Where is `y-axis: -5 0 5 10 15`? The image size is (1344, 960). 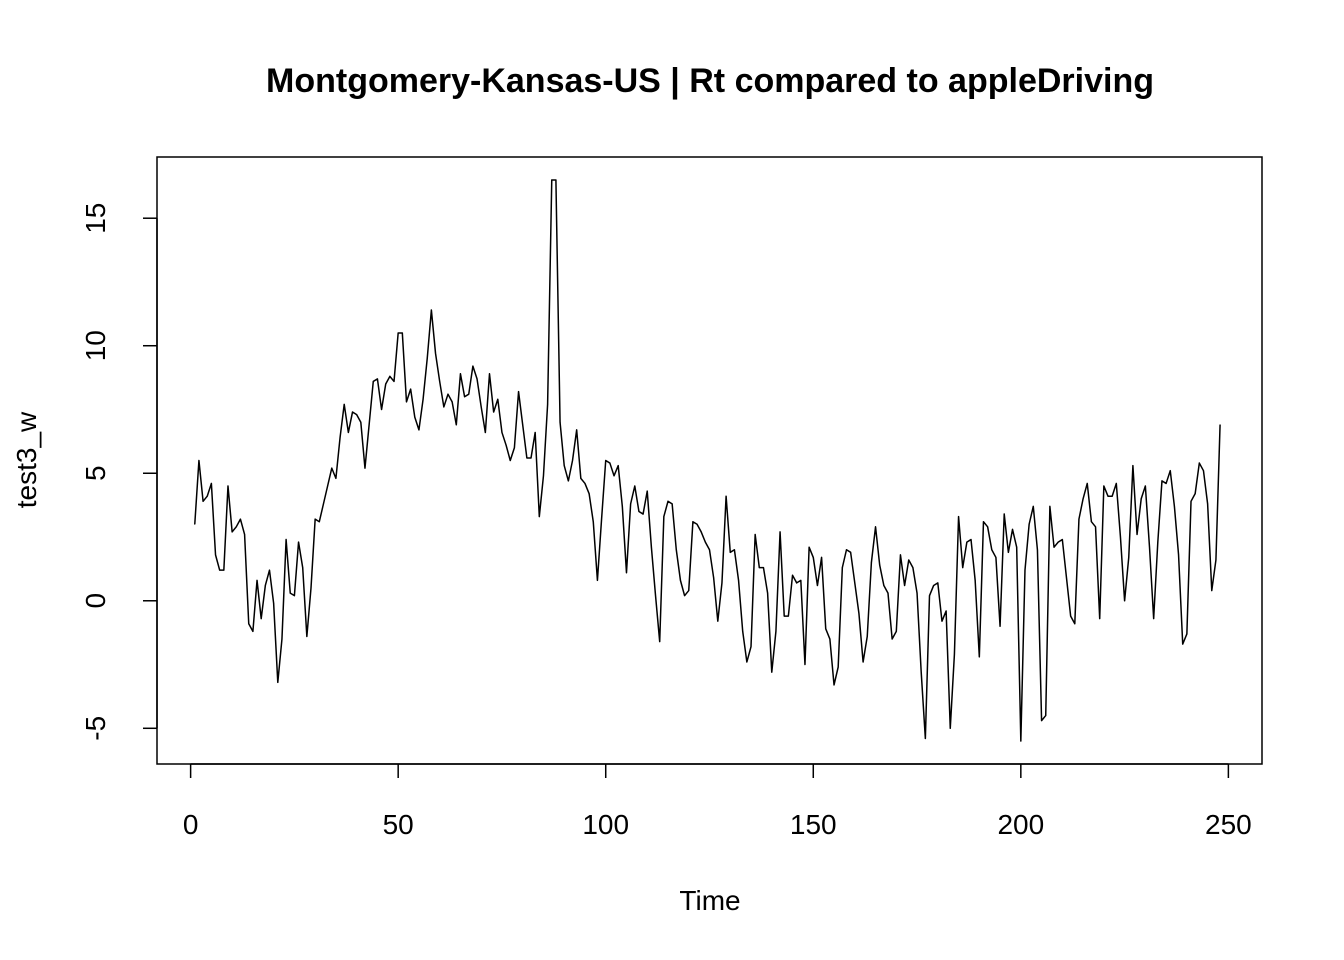 y-axis: -5 0 5 10 15 is located at coordinates (119, 472).